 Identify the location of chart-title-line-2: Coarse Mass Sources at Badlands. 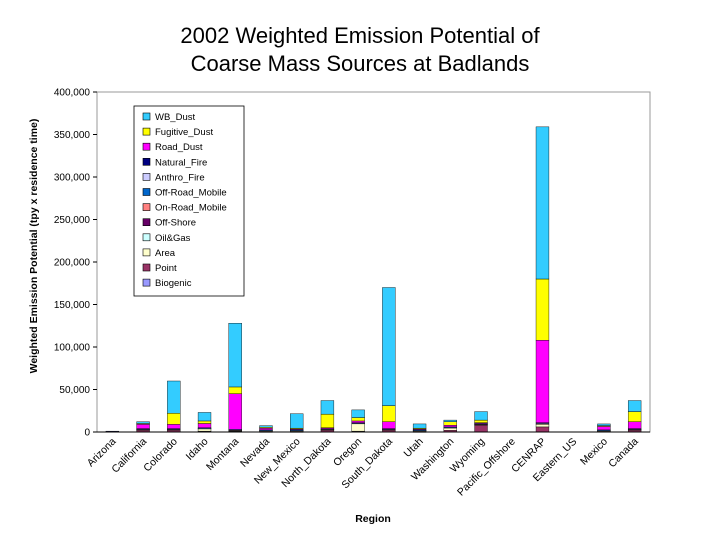
(360, 63).